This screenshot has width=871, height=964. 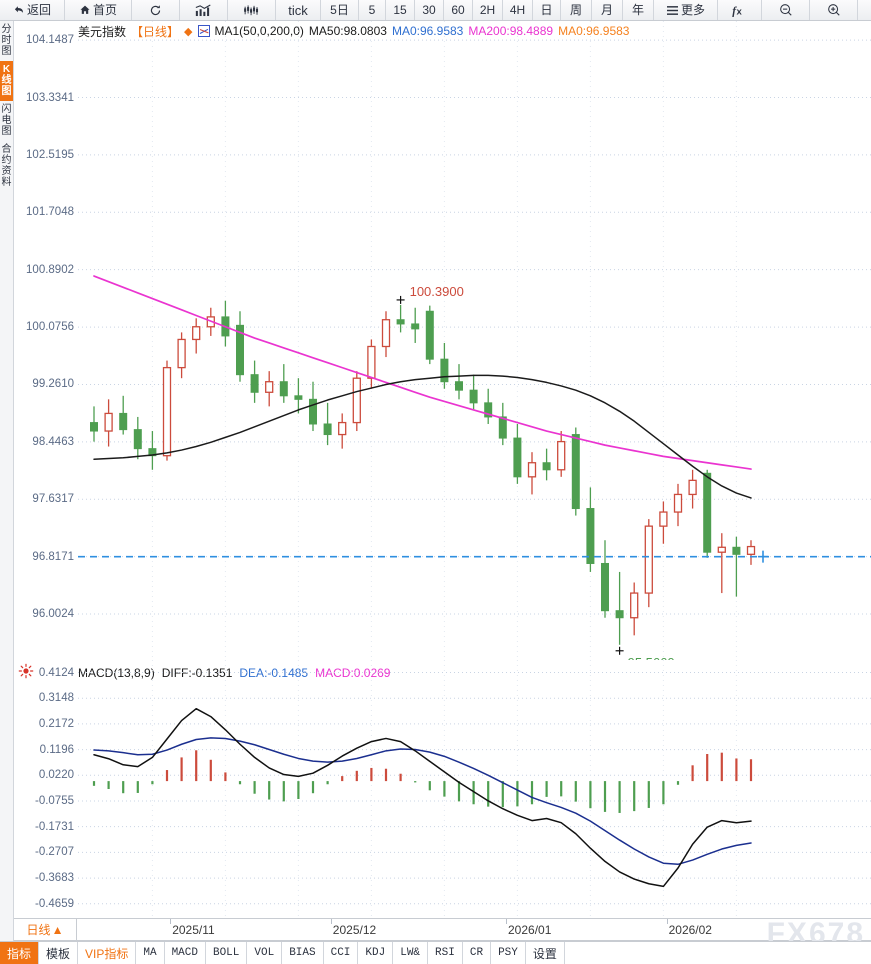 I want to click on toolbar-chart-type-candle, so click(x=252, y=10).